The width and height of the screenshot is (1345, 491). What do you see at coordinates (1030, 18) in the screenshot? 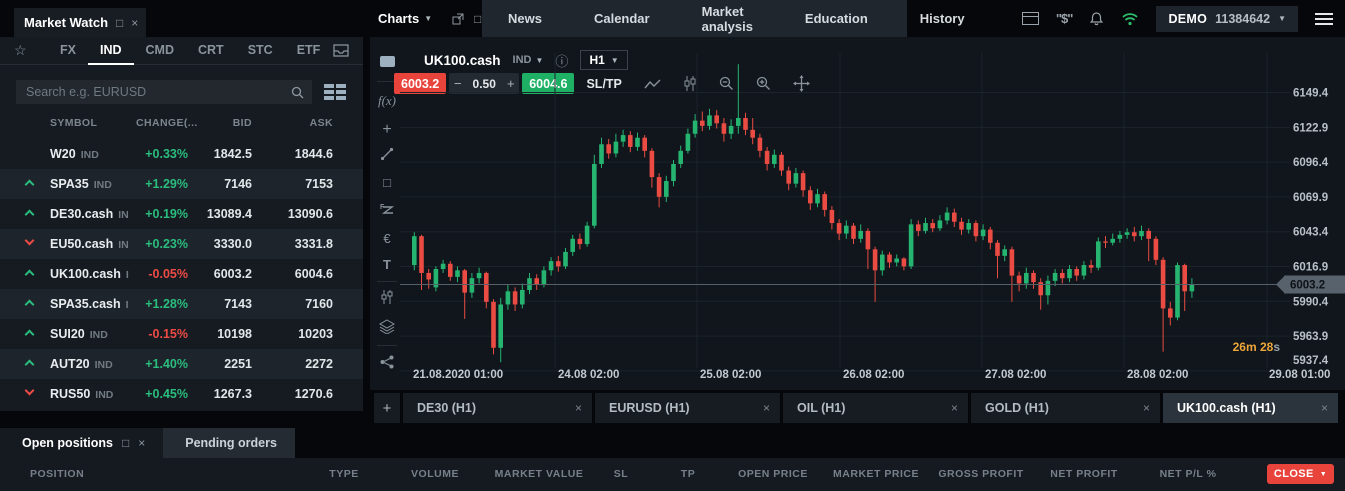
I see `layout-icon` at bounding box center [1030, 18].